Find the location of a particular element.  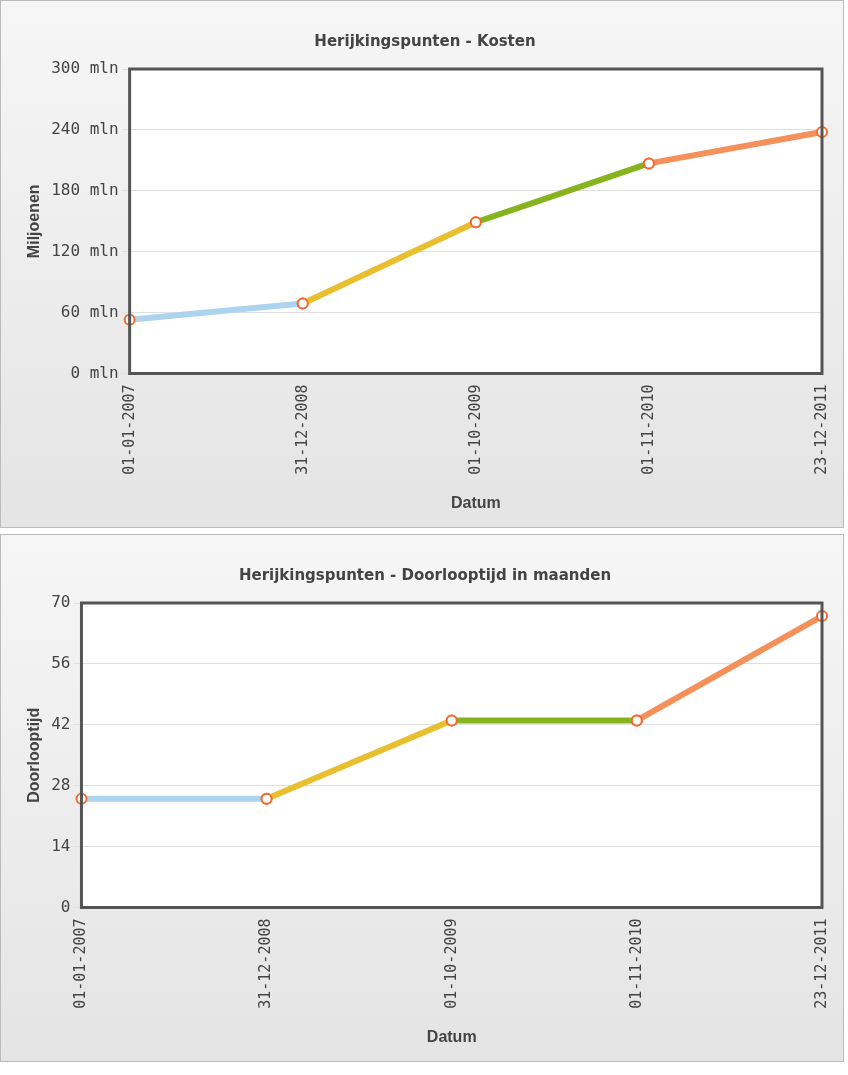

chart-title: Herijkingspunten - Kosten is located at coordinates (425, 40).